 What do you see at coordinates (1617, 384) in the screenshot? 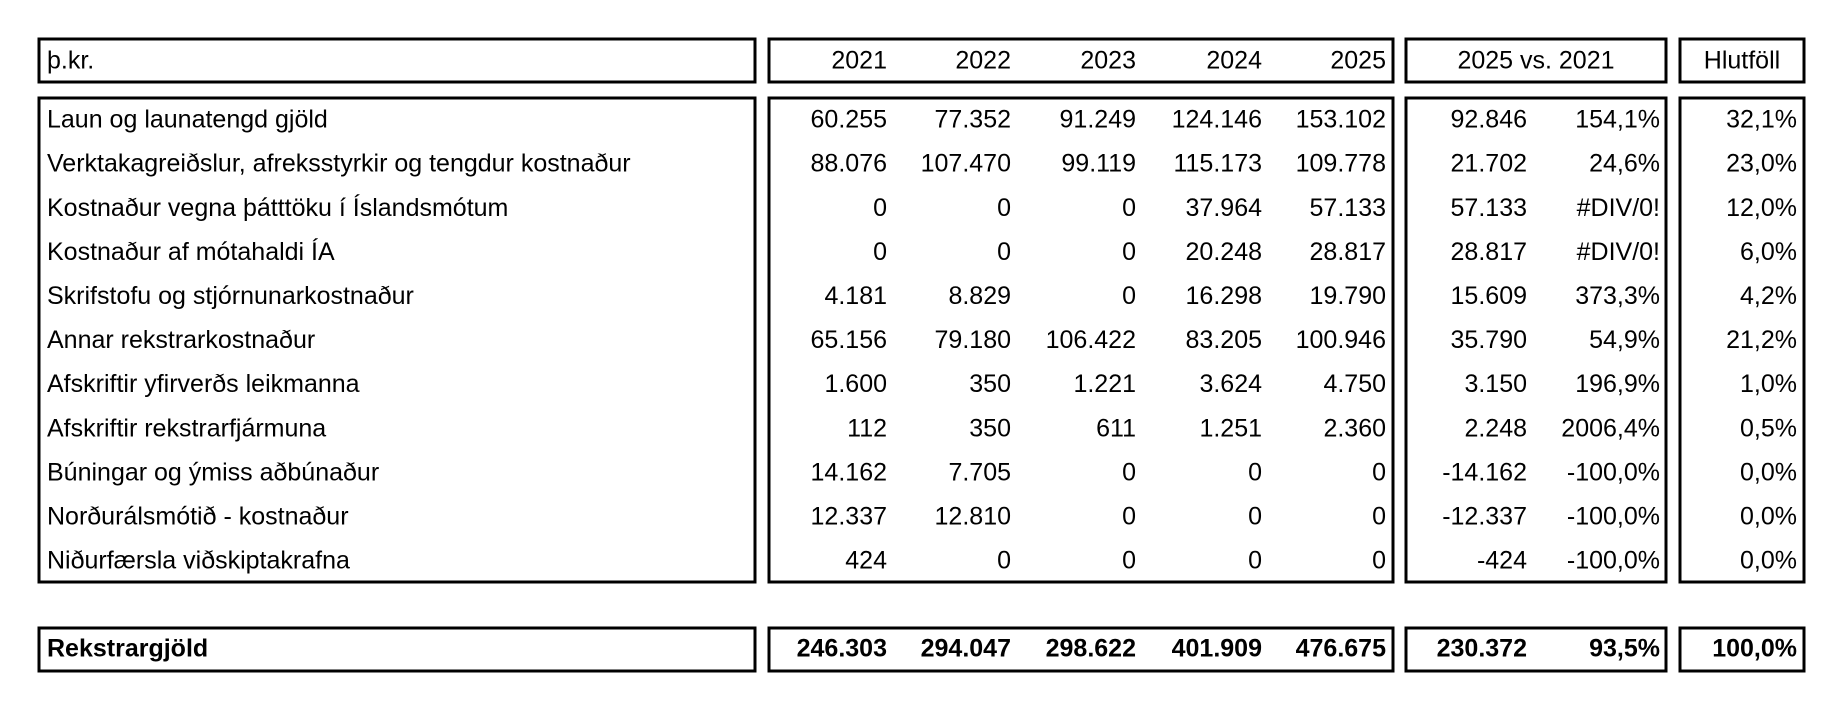
I see `cell: 196,9%` at bounding box center [1617, 384].